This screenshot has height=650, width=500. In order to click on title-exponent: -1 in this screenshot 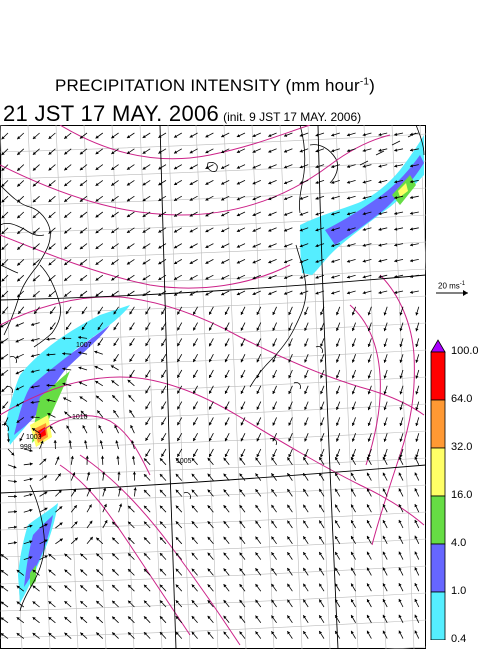, I will do `click(364, 82)`.